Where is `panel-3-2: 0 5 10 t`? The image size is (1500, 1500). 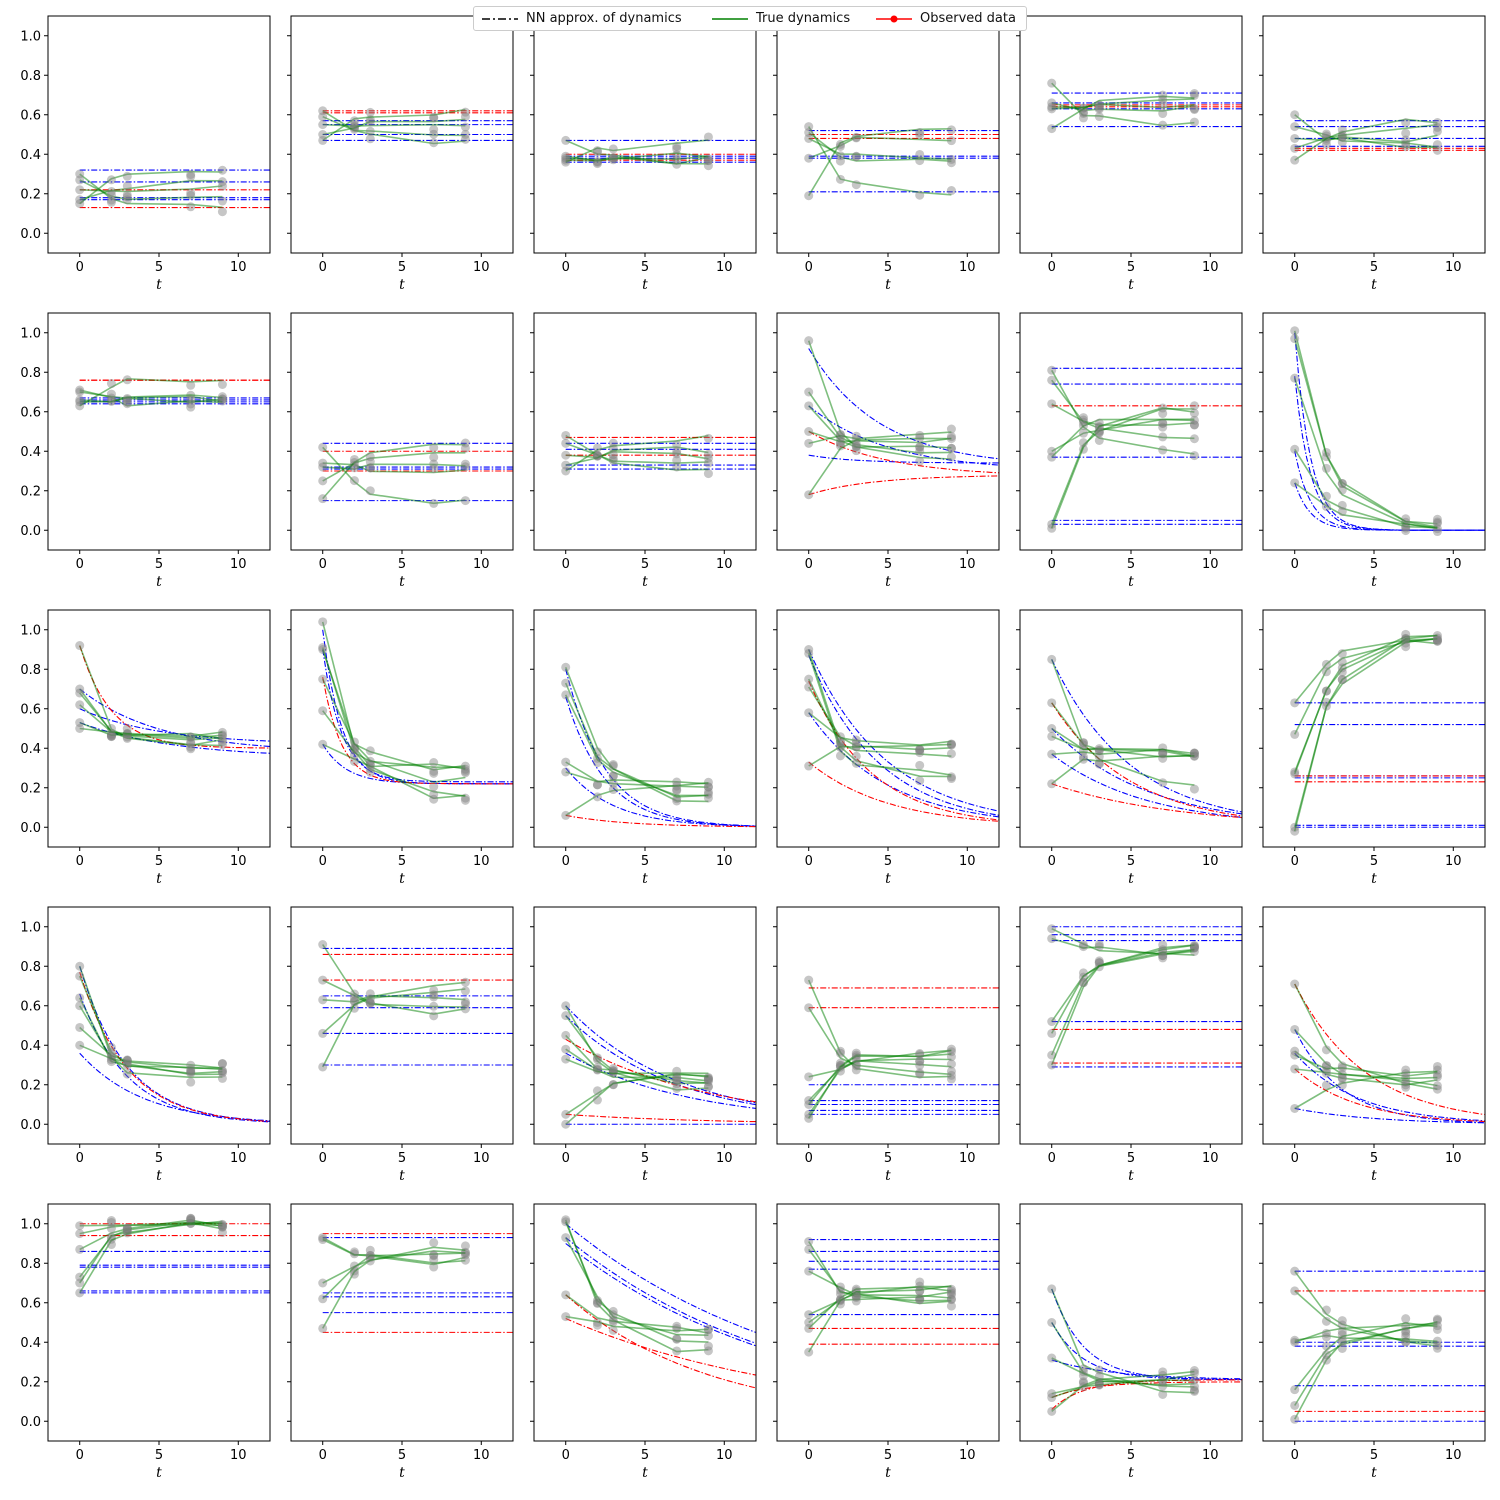
panel-3-2: 0 5 10 t is located at coordinates (400, 748).